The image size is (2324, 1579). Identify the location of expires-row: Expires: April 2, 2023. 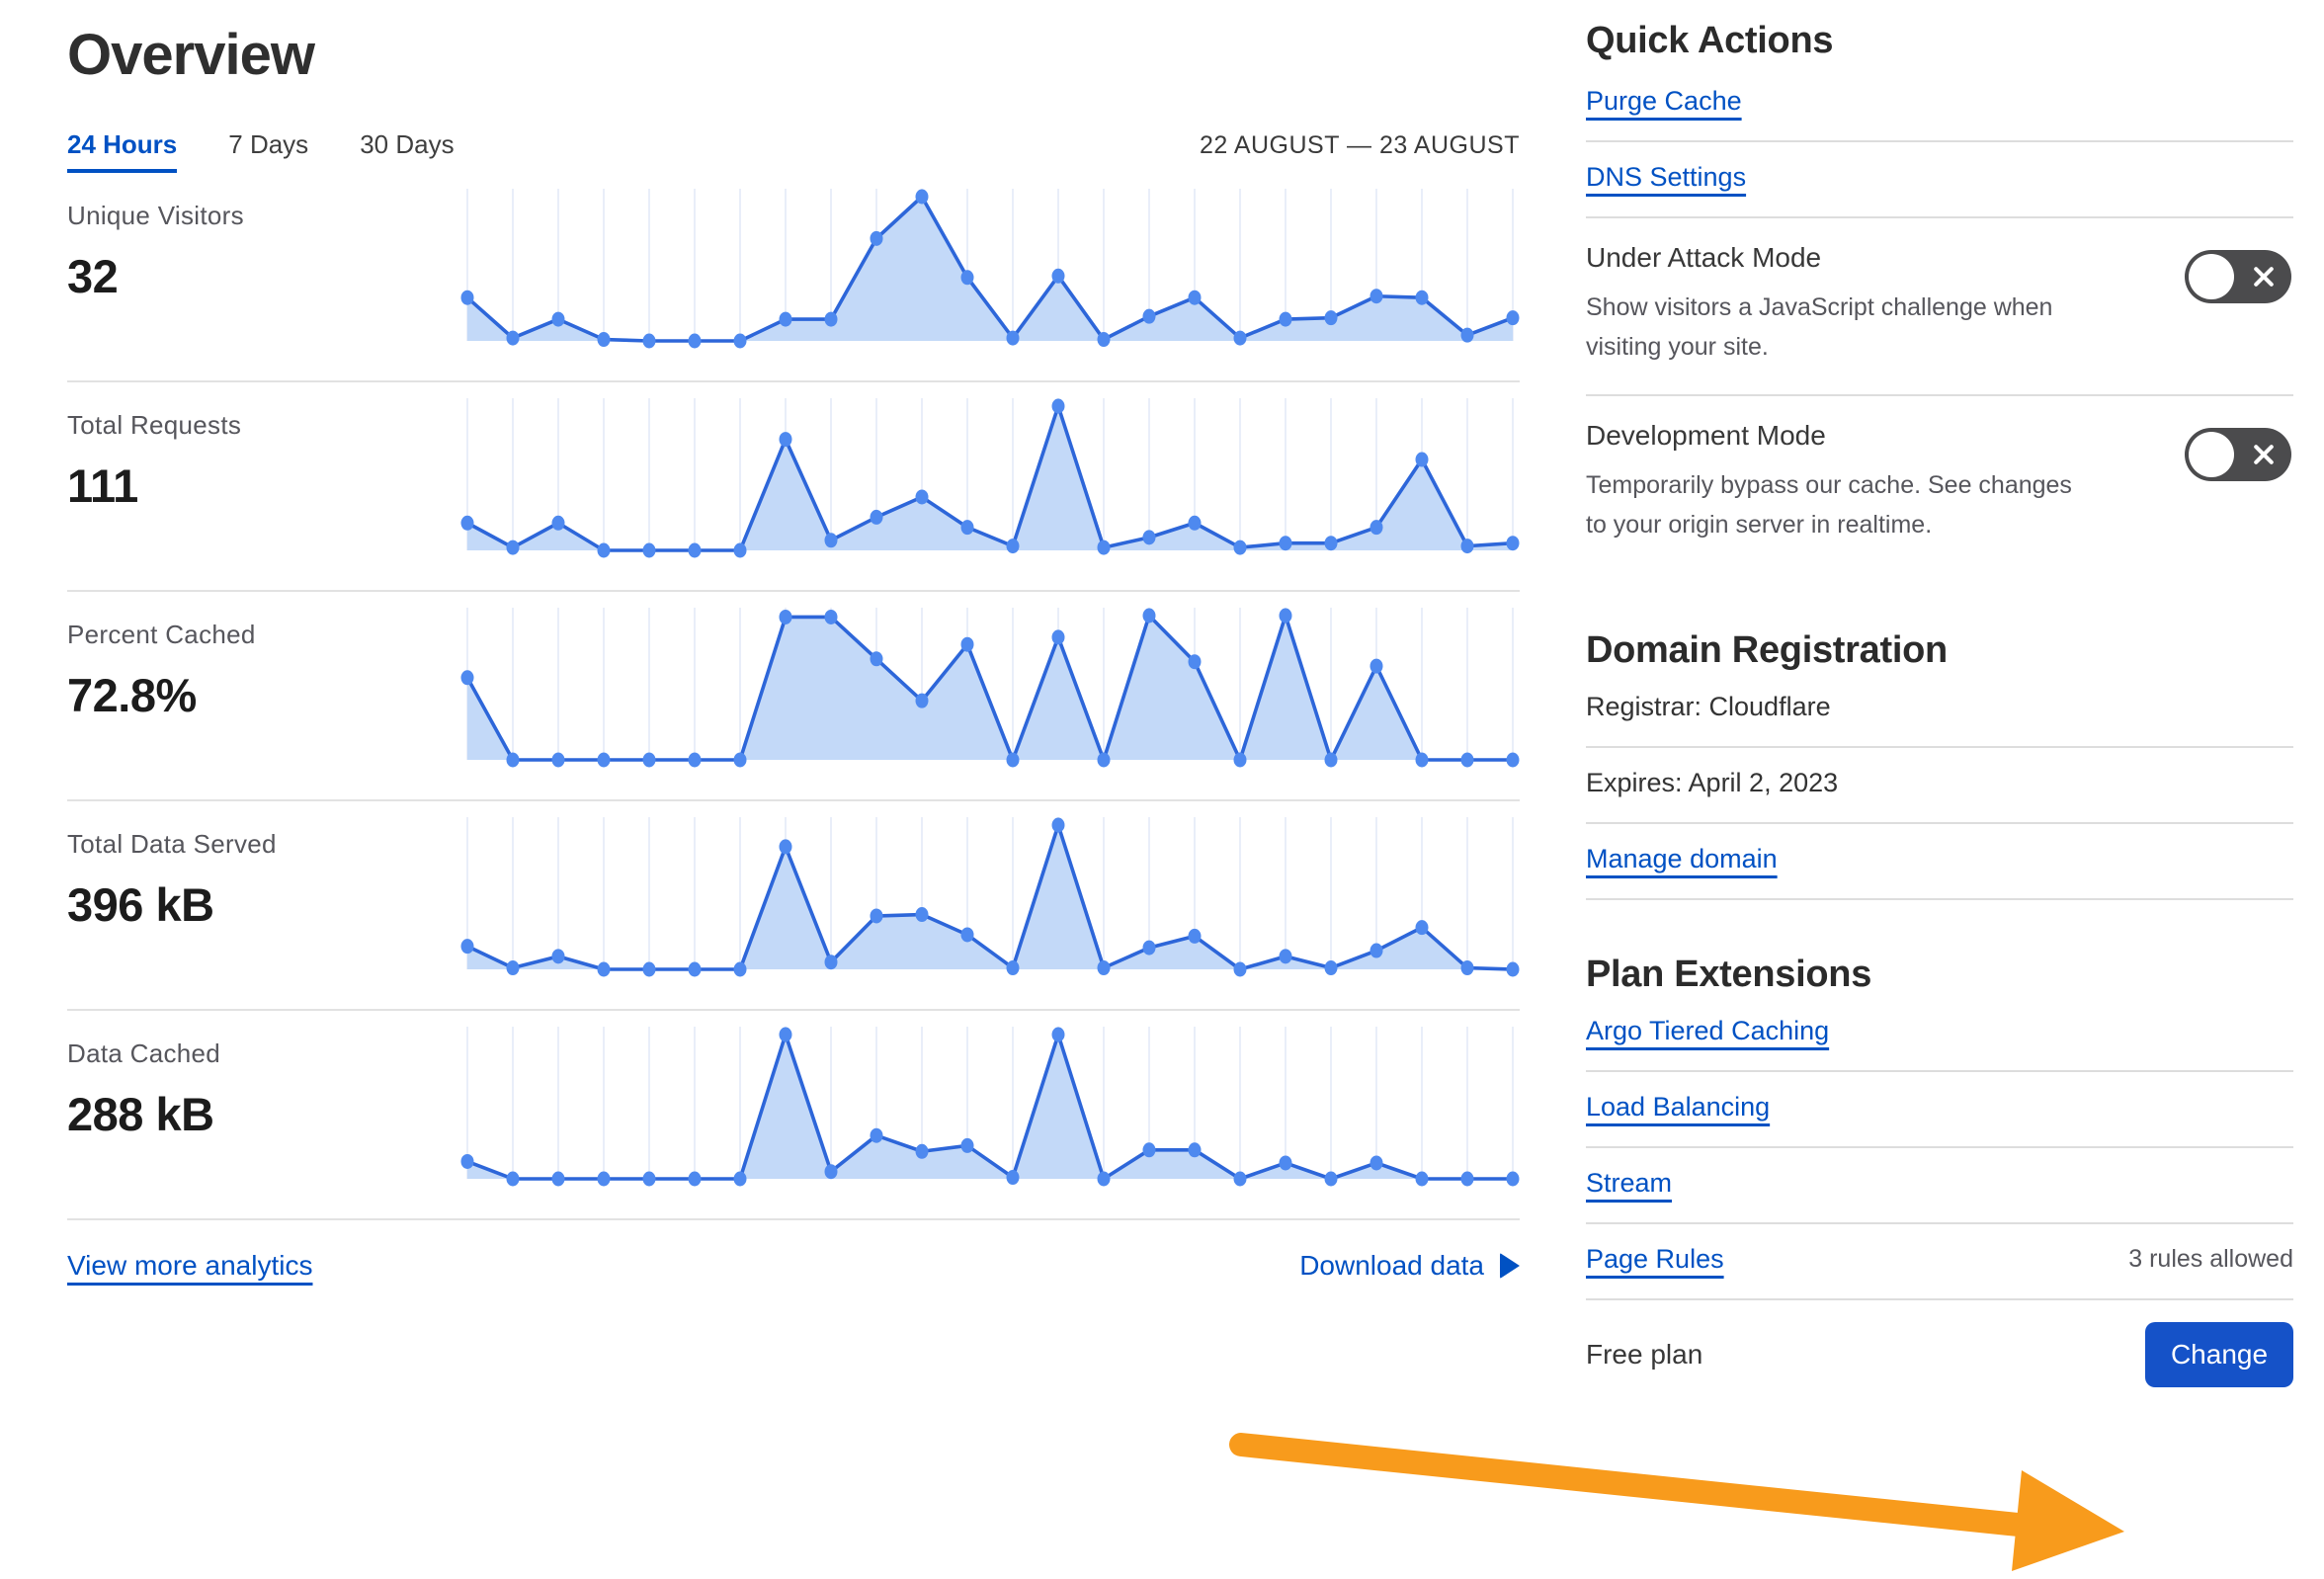
(1939, 786).